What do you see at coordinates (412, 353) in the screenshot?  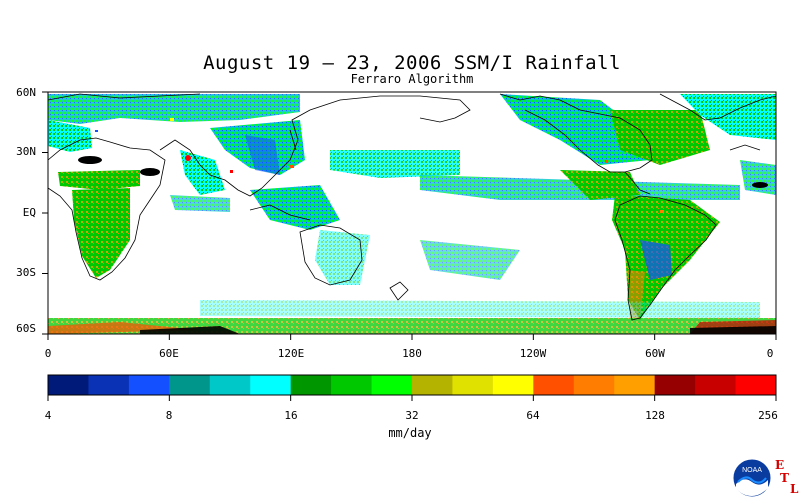 I see `lon-label-180: 180` at bounding box center [412, 353].